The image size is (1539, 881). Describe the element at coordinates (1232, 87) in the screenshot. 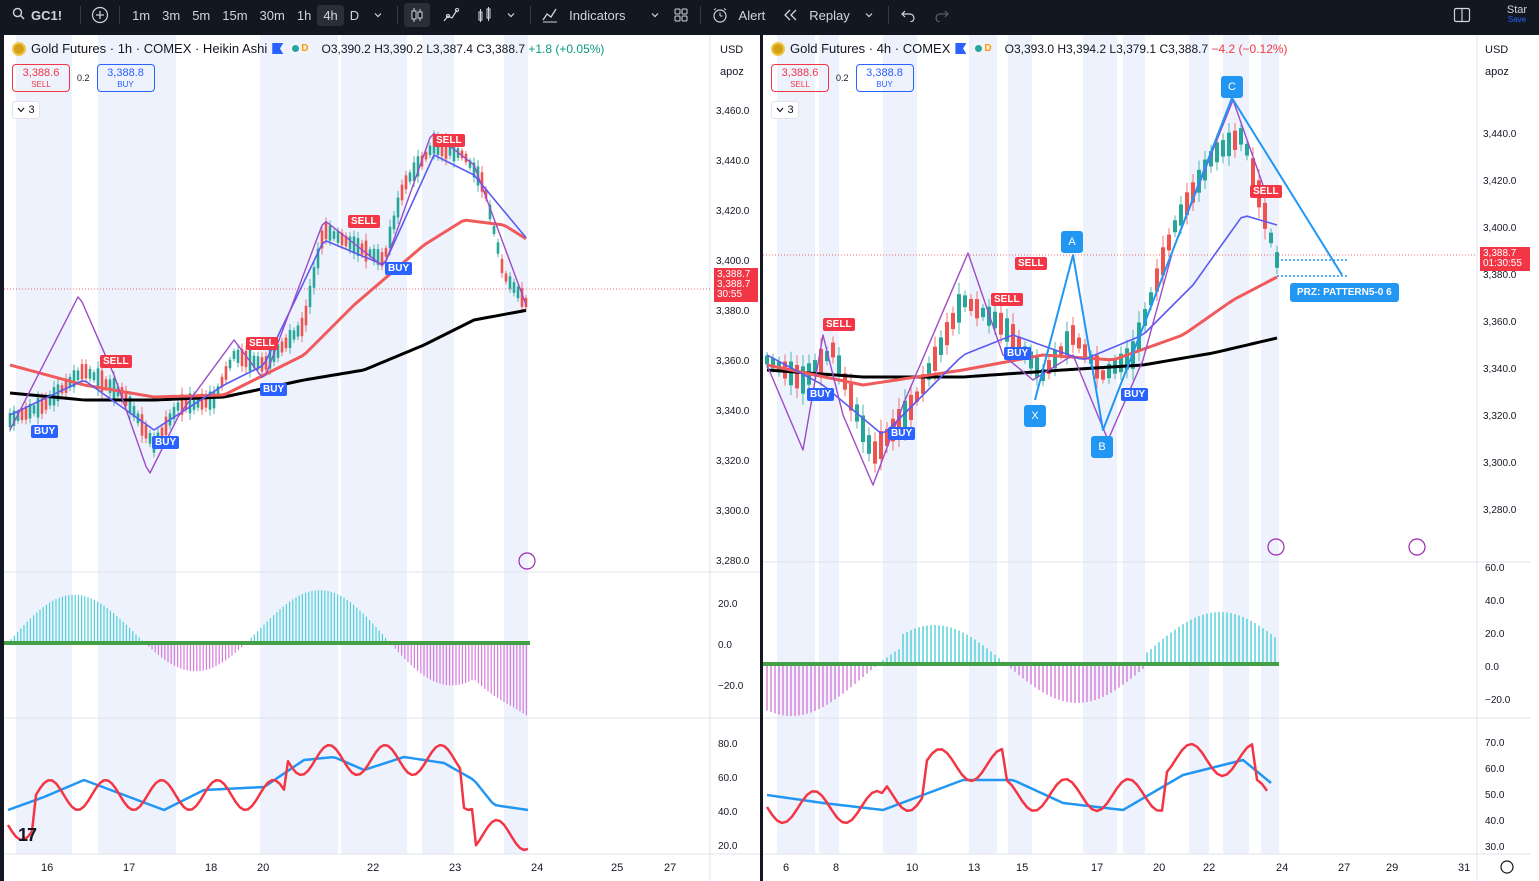

I see `pattern-point-c: C` at that location.